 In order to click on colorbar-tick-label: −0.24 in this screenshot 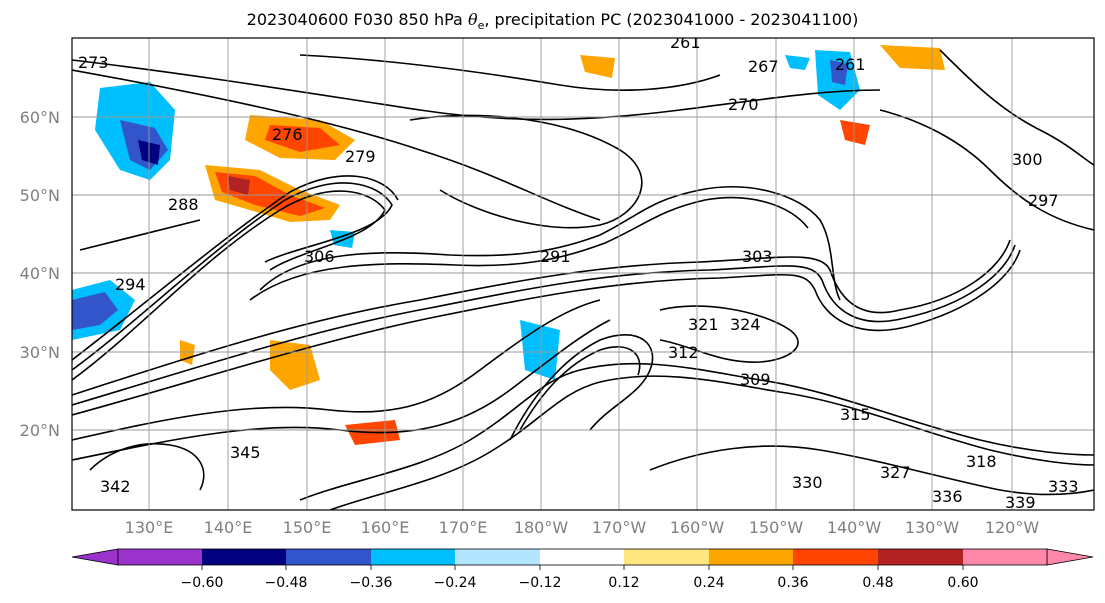, I will do `click(455, 583)`.